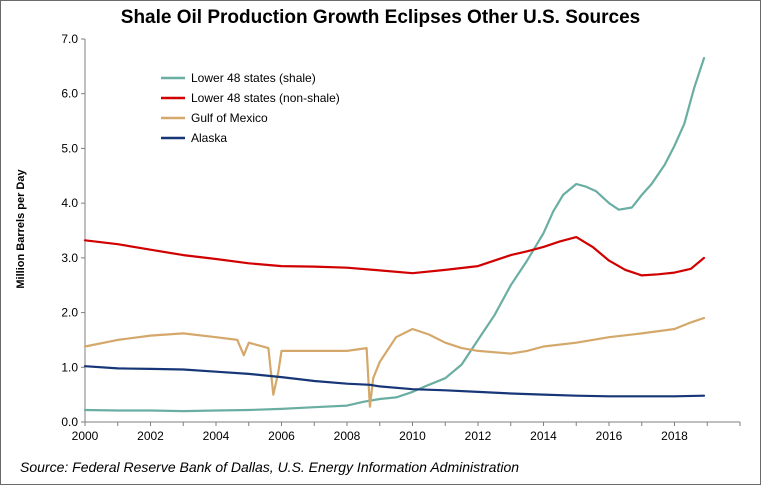 The height and width of the screenshot is (487, 763). What do you see at coordinates (674, 436) in the screenshot?
I see `x-tick-label: 2018` at bounding box center [674, 436].